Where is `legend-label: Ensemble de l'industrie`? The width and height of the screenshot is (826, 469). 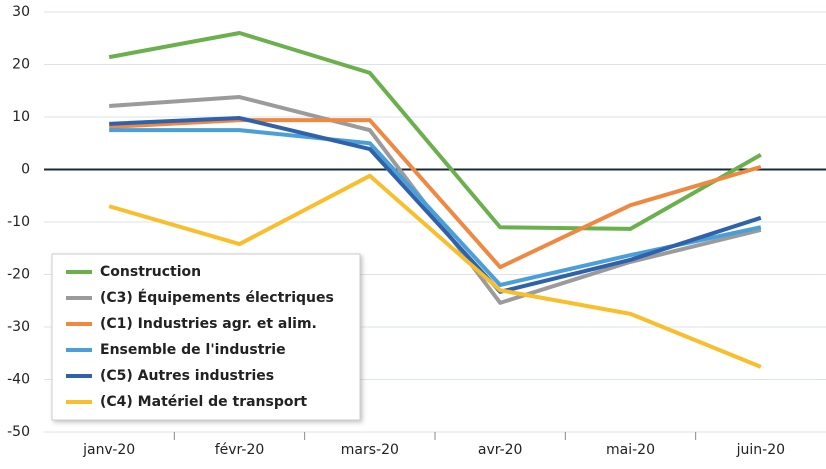
legend-label: Ensemble de l'industrie is located at coordinates (193, 350).